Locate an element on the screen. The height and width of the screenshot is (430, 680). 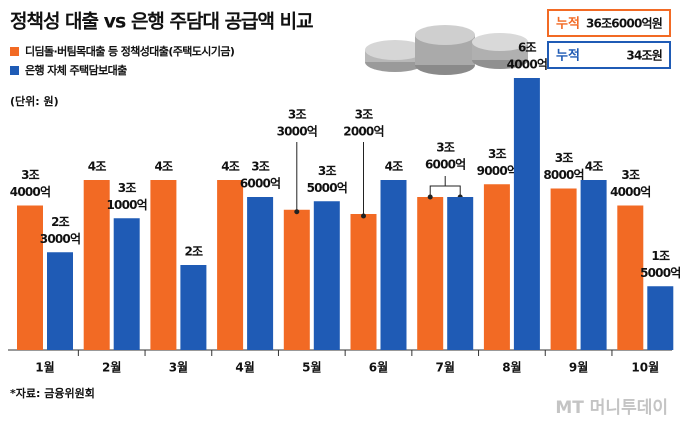
x-tick-label: 8월 is located at coordinates (511, 367).